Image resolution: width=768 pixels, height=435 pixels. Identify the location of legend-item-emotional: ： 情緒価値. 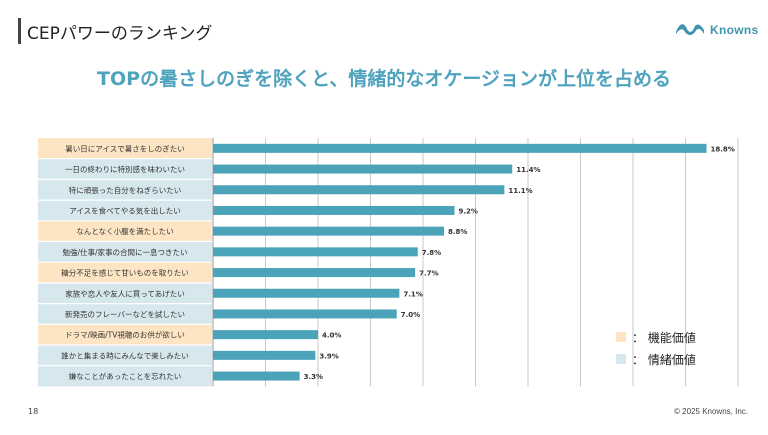
(656, 359).